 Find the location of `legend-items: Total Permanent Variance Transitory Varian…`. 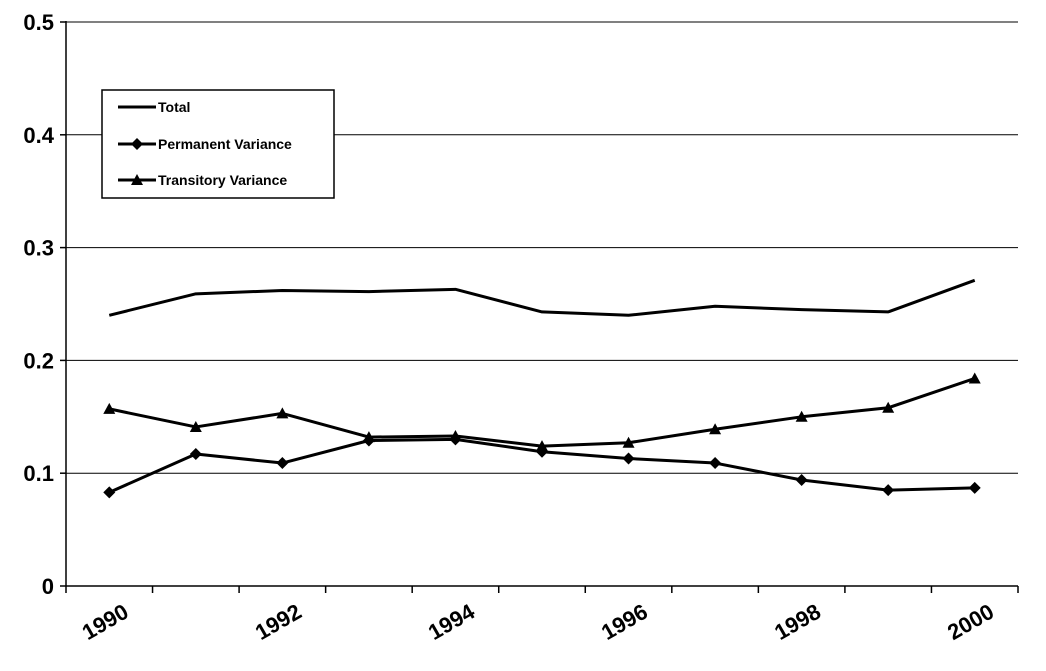

legend-items: Total Permanent Variance Transitory Varian… is located at coordinates (205, 143).